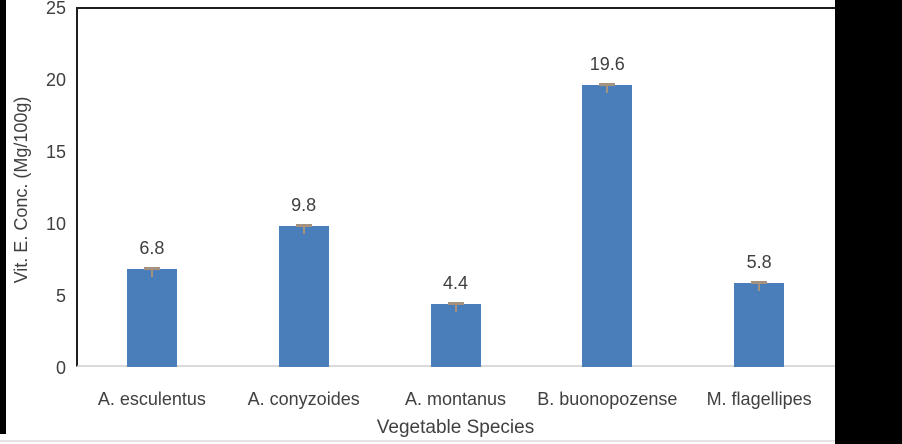 This screenshot has height=444, width=902. Describe the element at coordinates (3, 217) in the screenshot. I see `left-black-border` at that location.